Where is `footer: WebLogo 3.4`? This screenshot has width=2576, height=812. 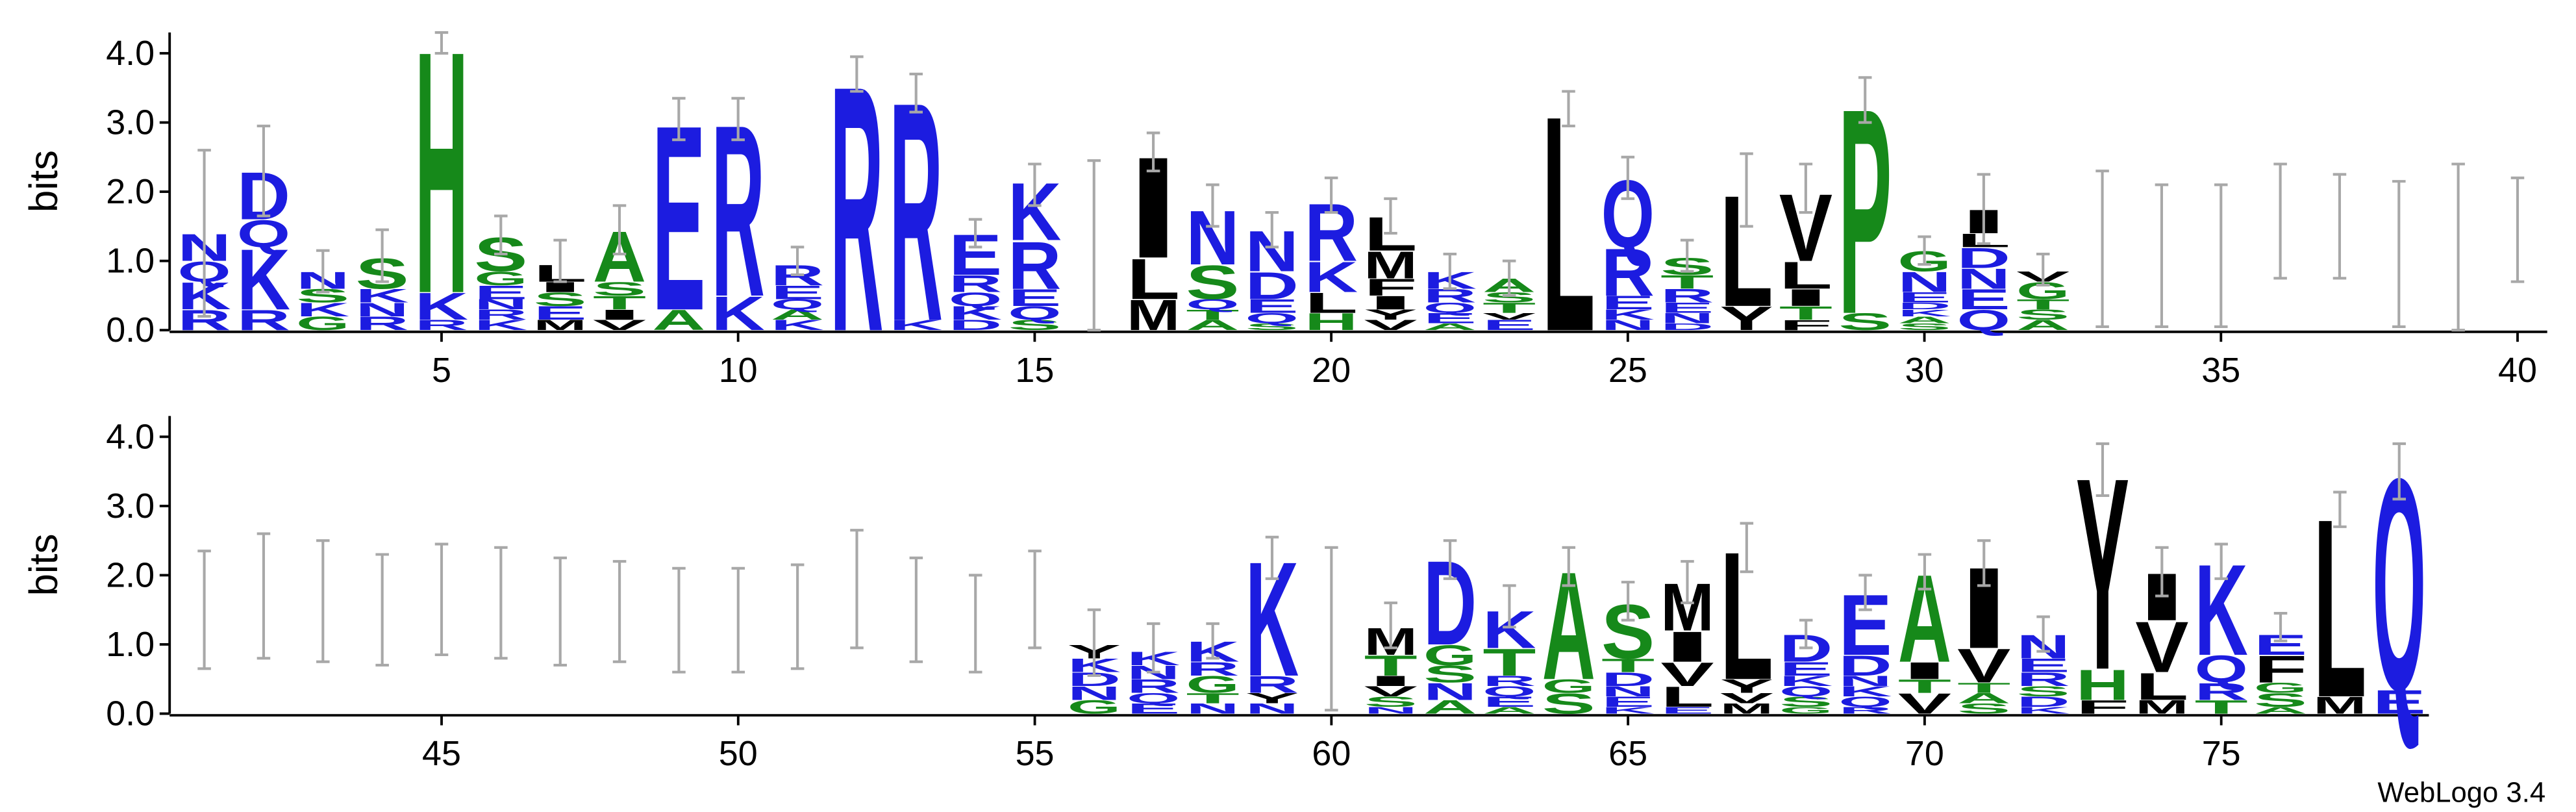 footer: WebLogo 3.4 is located at coordinates (2461, 793).